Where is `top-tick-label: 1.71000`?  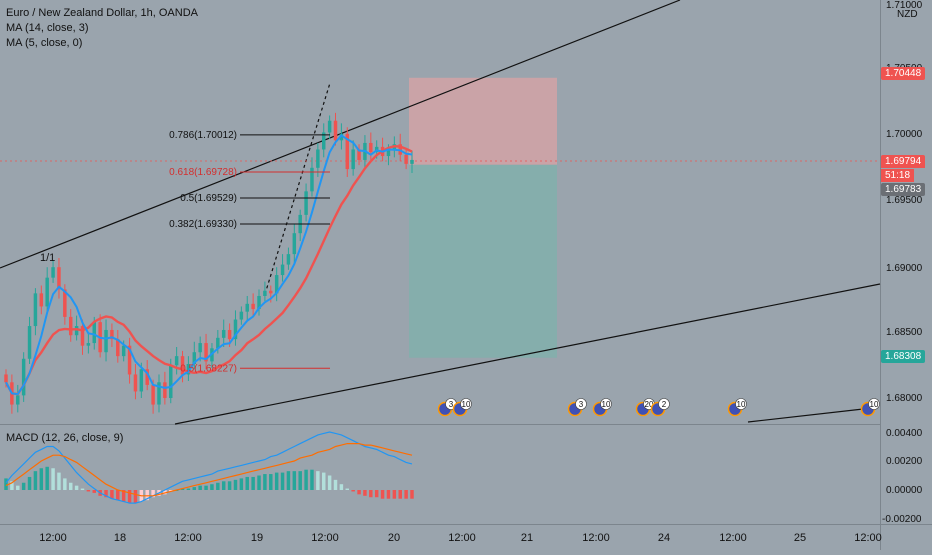 top-tick-label: 1.71000 is located at coordinates (904, 5).